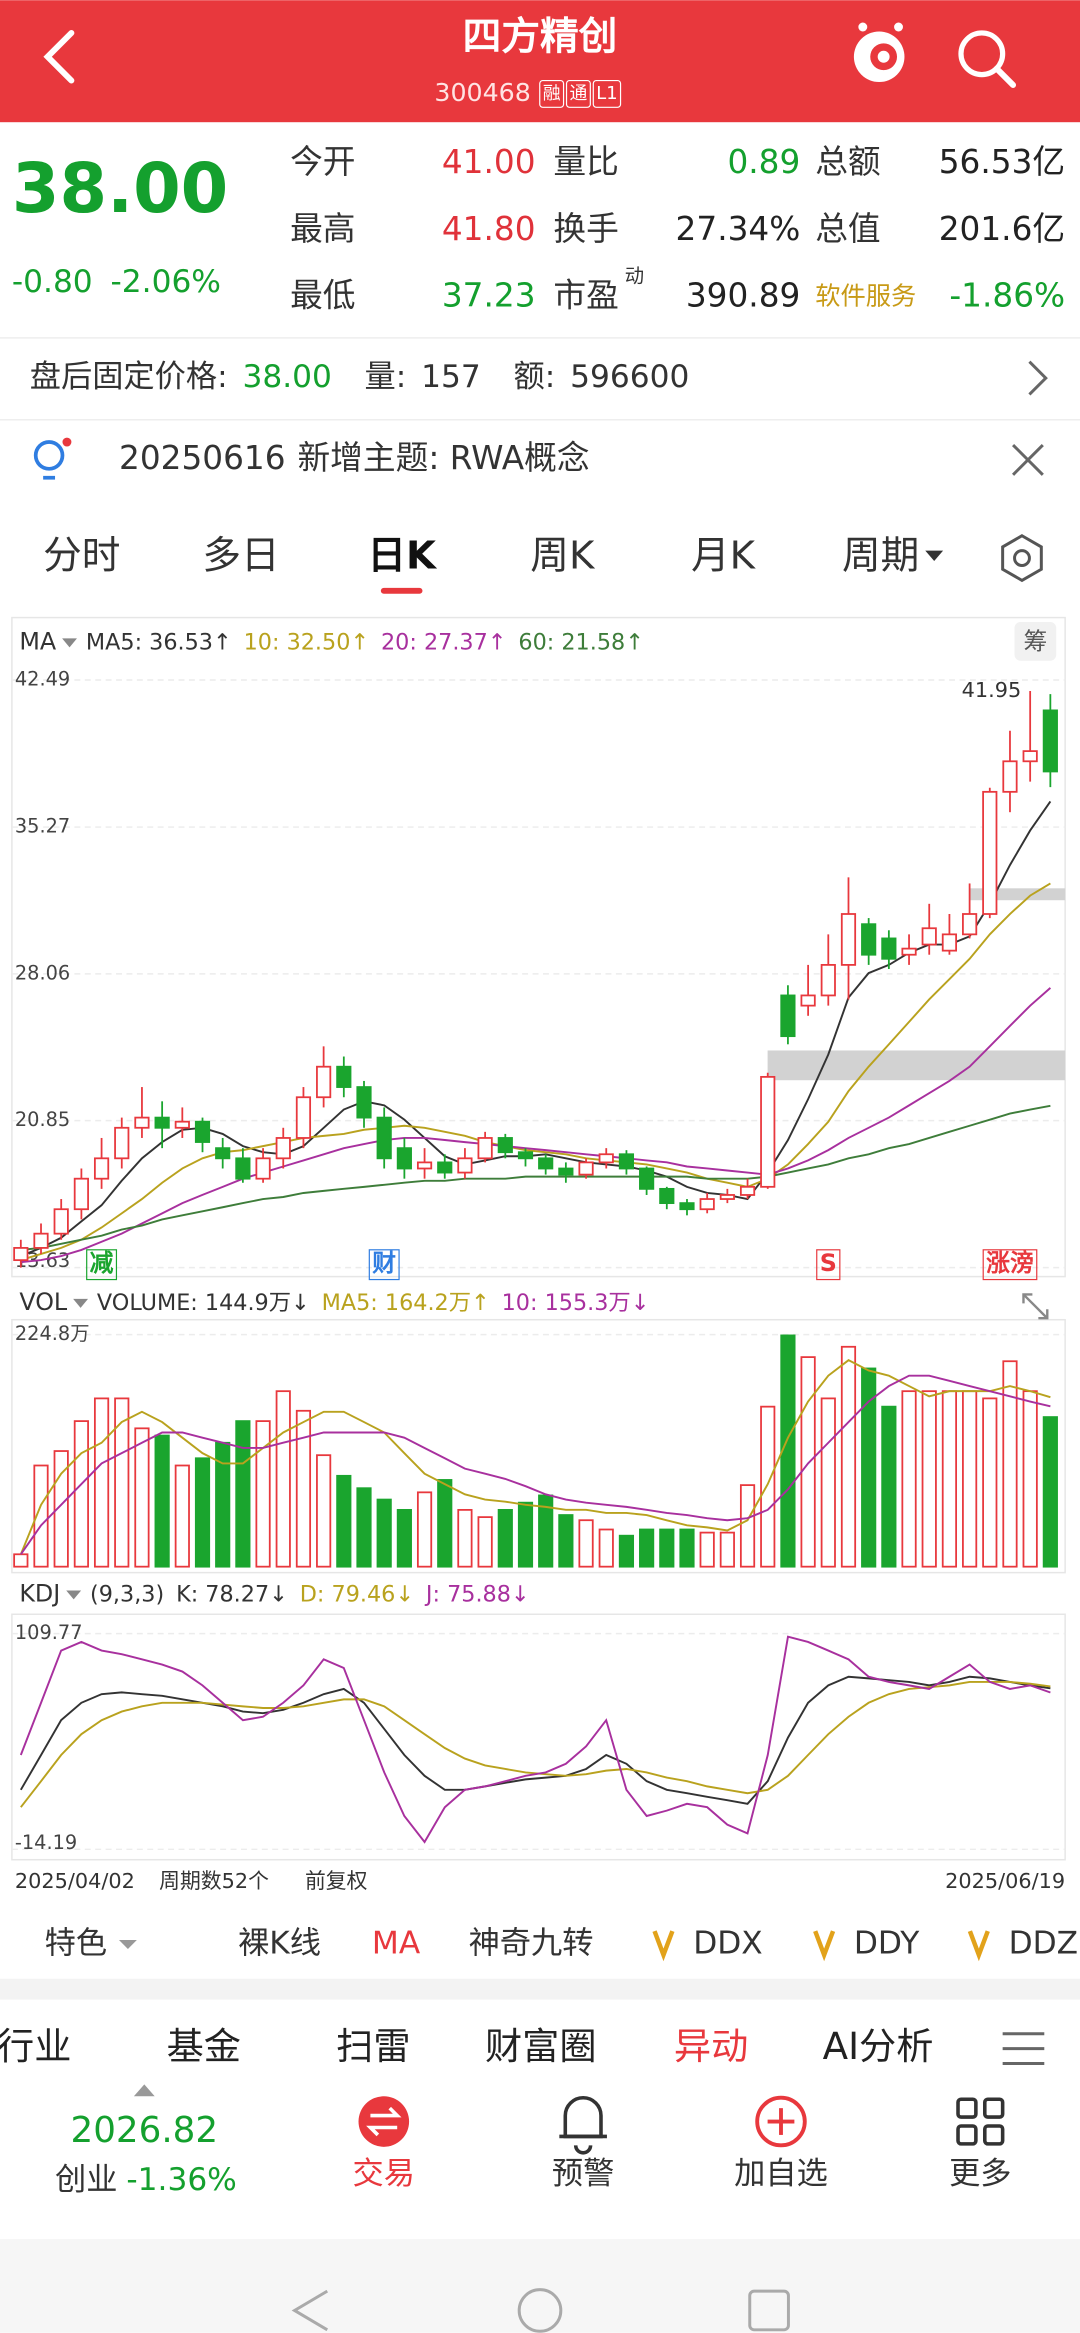 The width and height of the screenshot is (1080, 2333). I want to click on toolbar-item: DDY, so click(887, 1944).